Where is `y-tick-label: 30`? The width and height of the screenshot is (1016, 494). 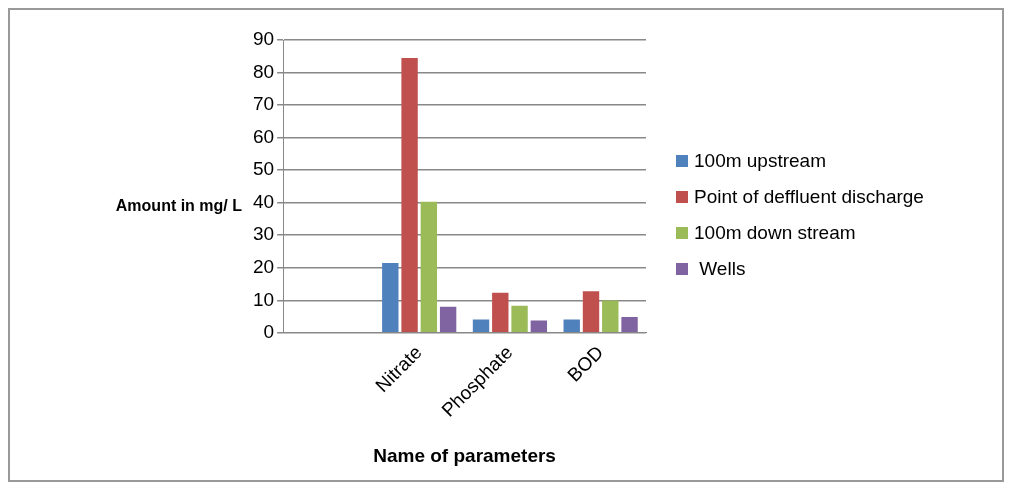 y-tick-label: 30 is located at coordinates (263, 234).